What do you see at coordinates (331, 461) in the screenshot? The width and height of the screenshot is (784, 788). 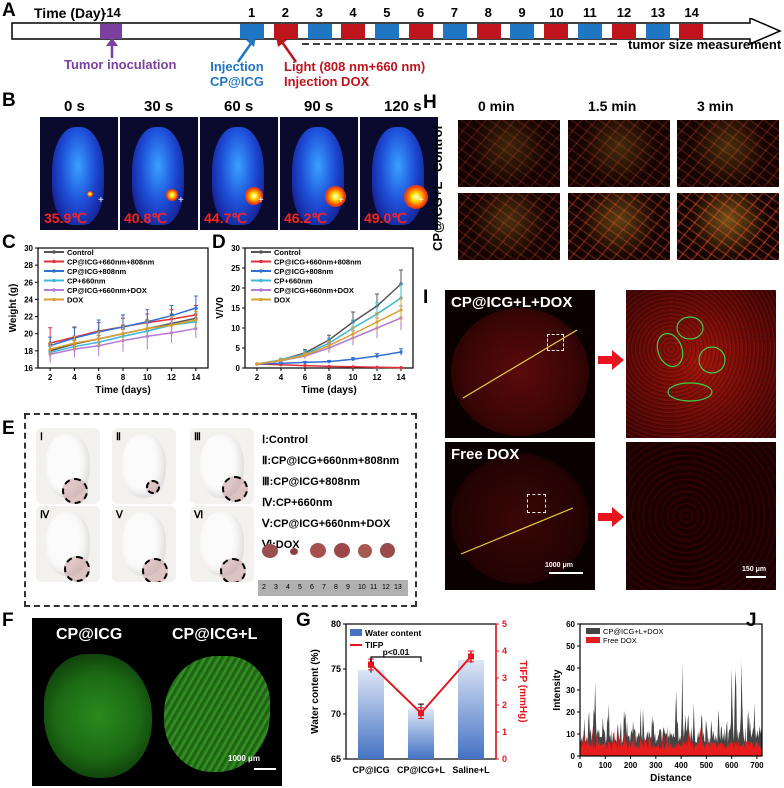 I see `group-legend-item: Ⅱ:CP@ICG+660nm+808nm` at bounding box center [331, 461].